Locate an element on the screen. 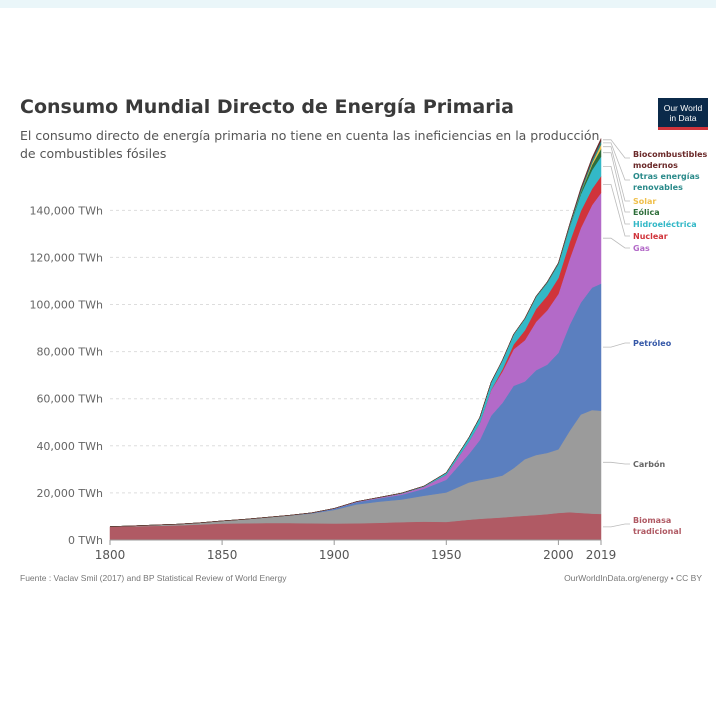 This screenshot has height=717, width=716. legend-label: tradicional is located at coordinates (657, 531).